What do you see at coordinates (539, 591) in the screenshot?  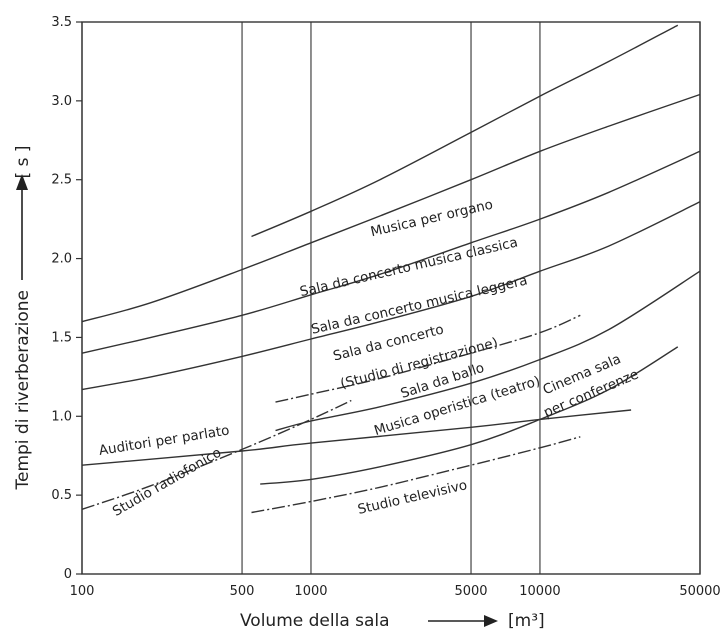 I see `x-tick-label: 10000` at bounding box center [539, 591].